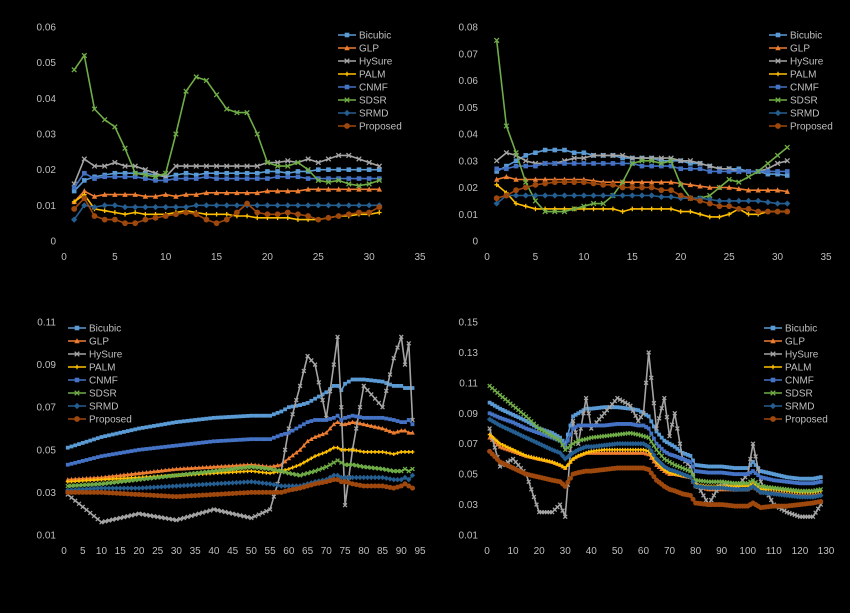  I want to click on legend-label: CNMF, so click(103, 381).